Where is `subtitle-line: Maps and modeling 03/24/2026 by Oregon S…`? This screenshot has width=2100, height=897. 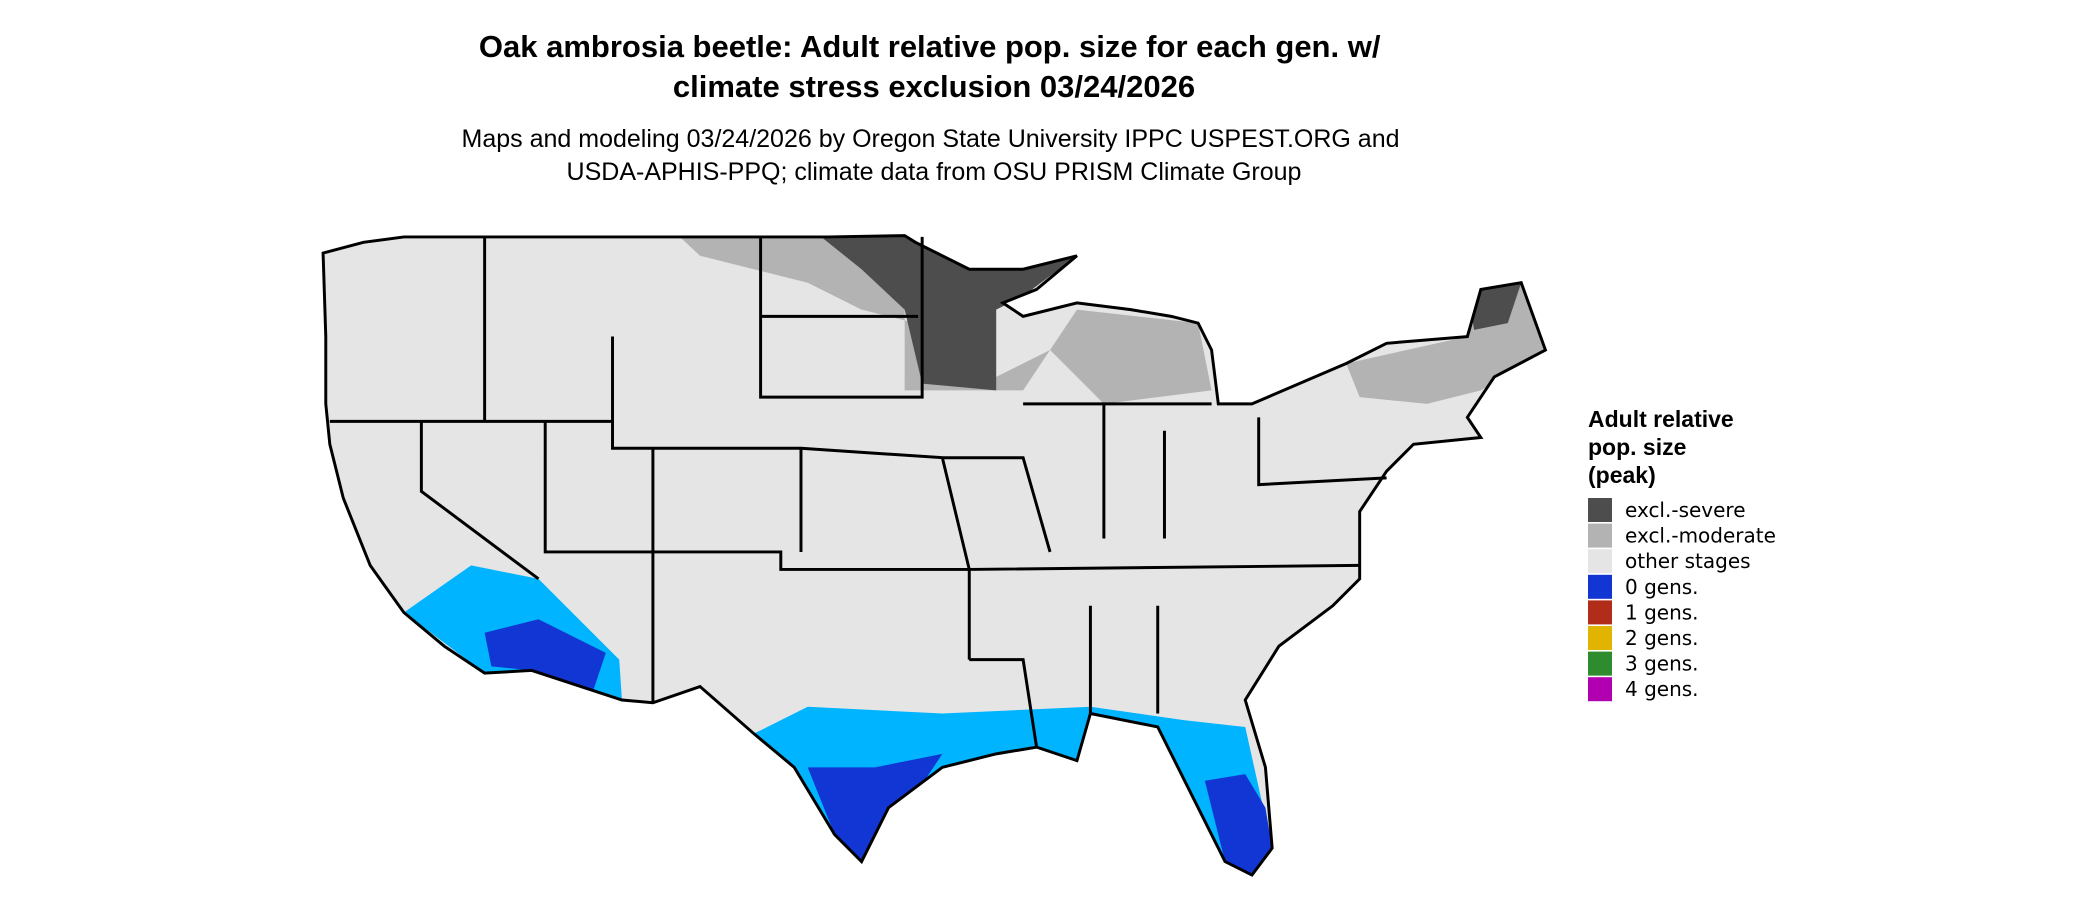
subtitle-line: Maps and modeling 03/24/2026 by Oregon S… is located at coordinates (931, 139).